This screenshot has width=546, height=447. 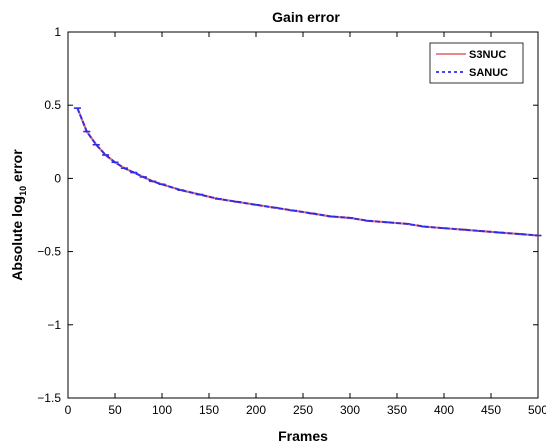 I want to click on legend-label-sanuc: SANUC, so click(x=488, y=73).